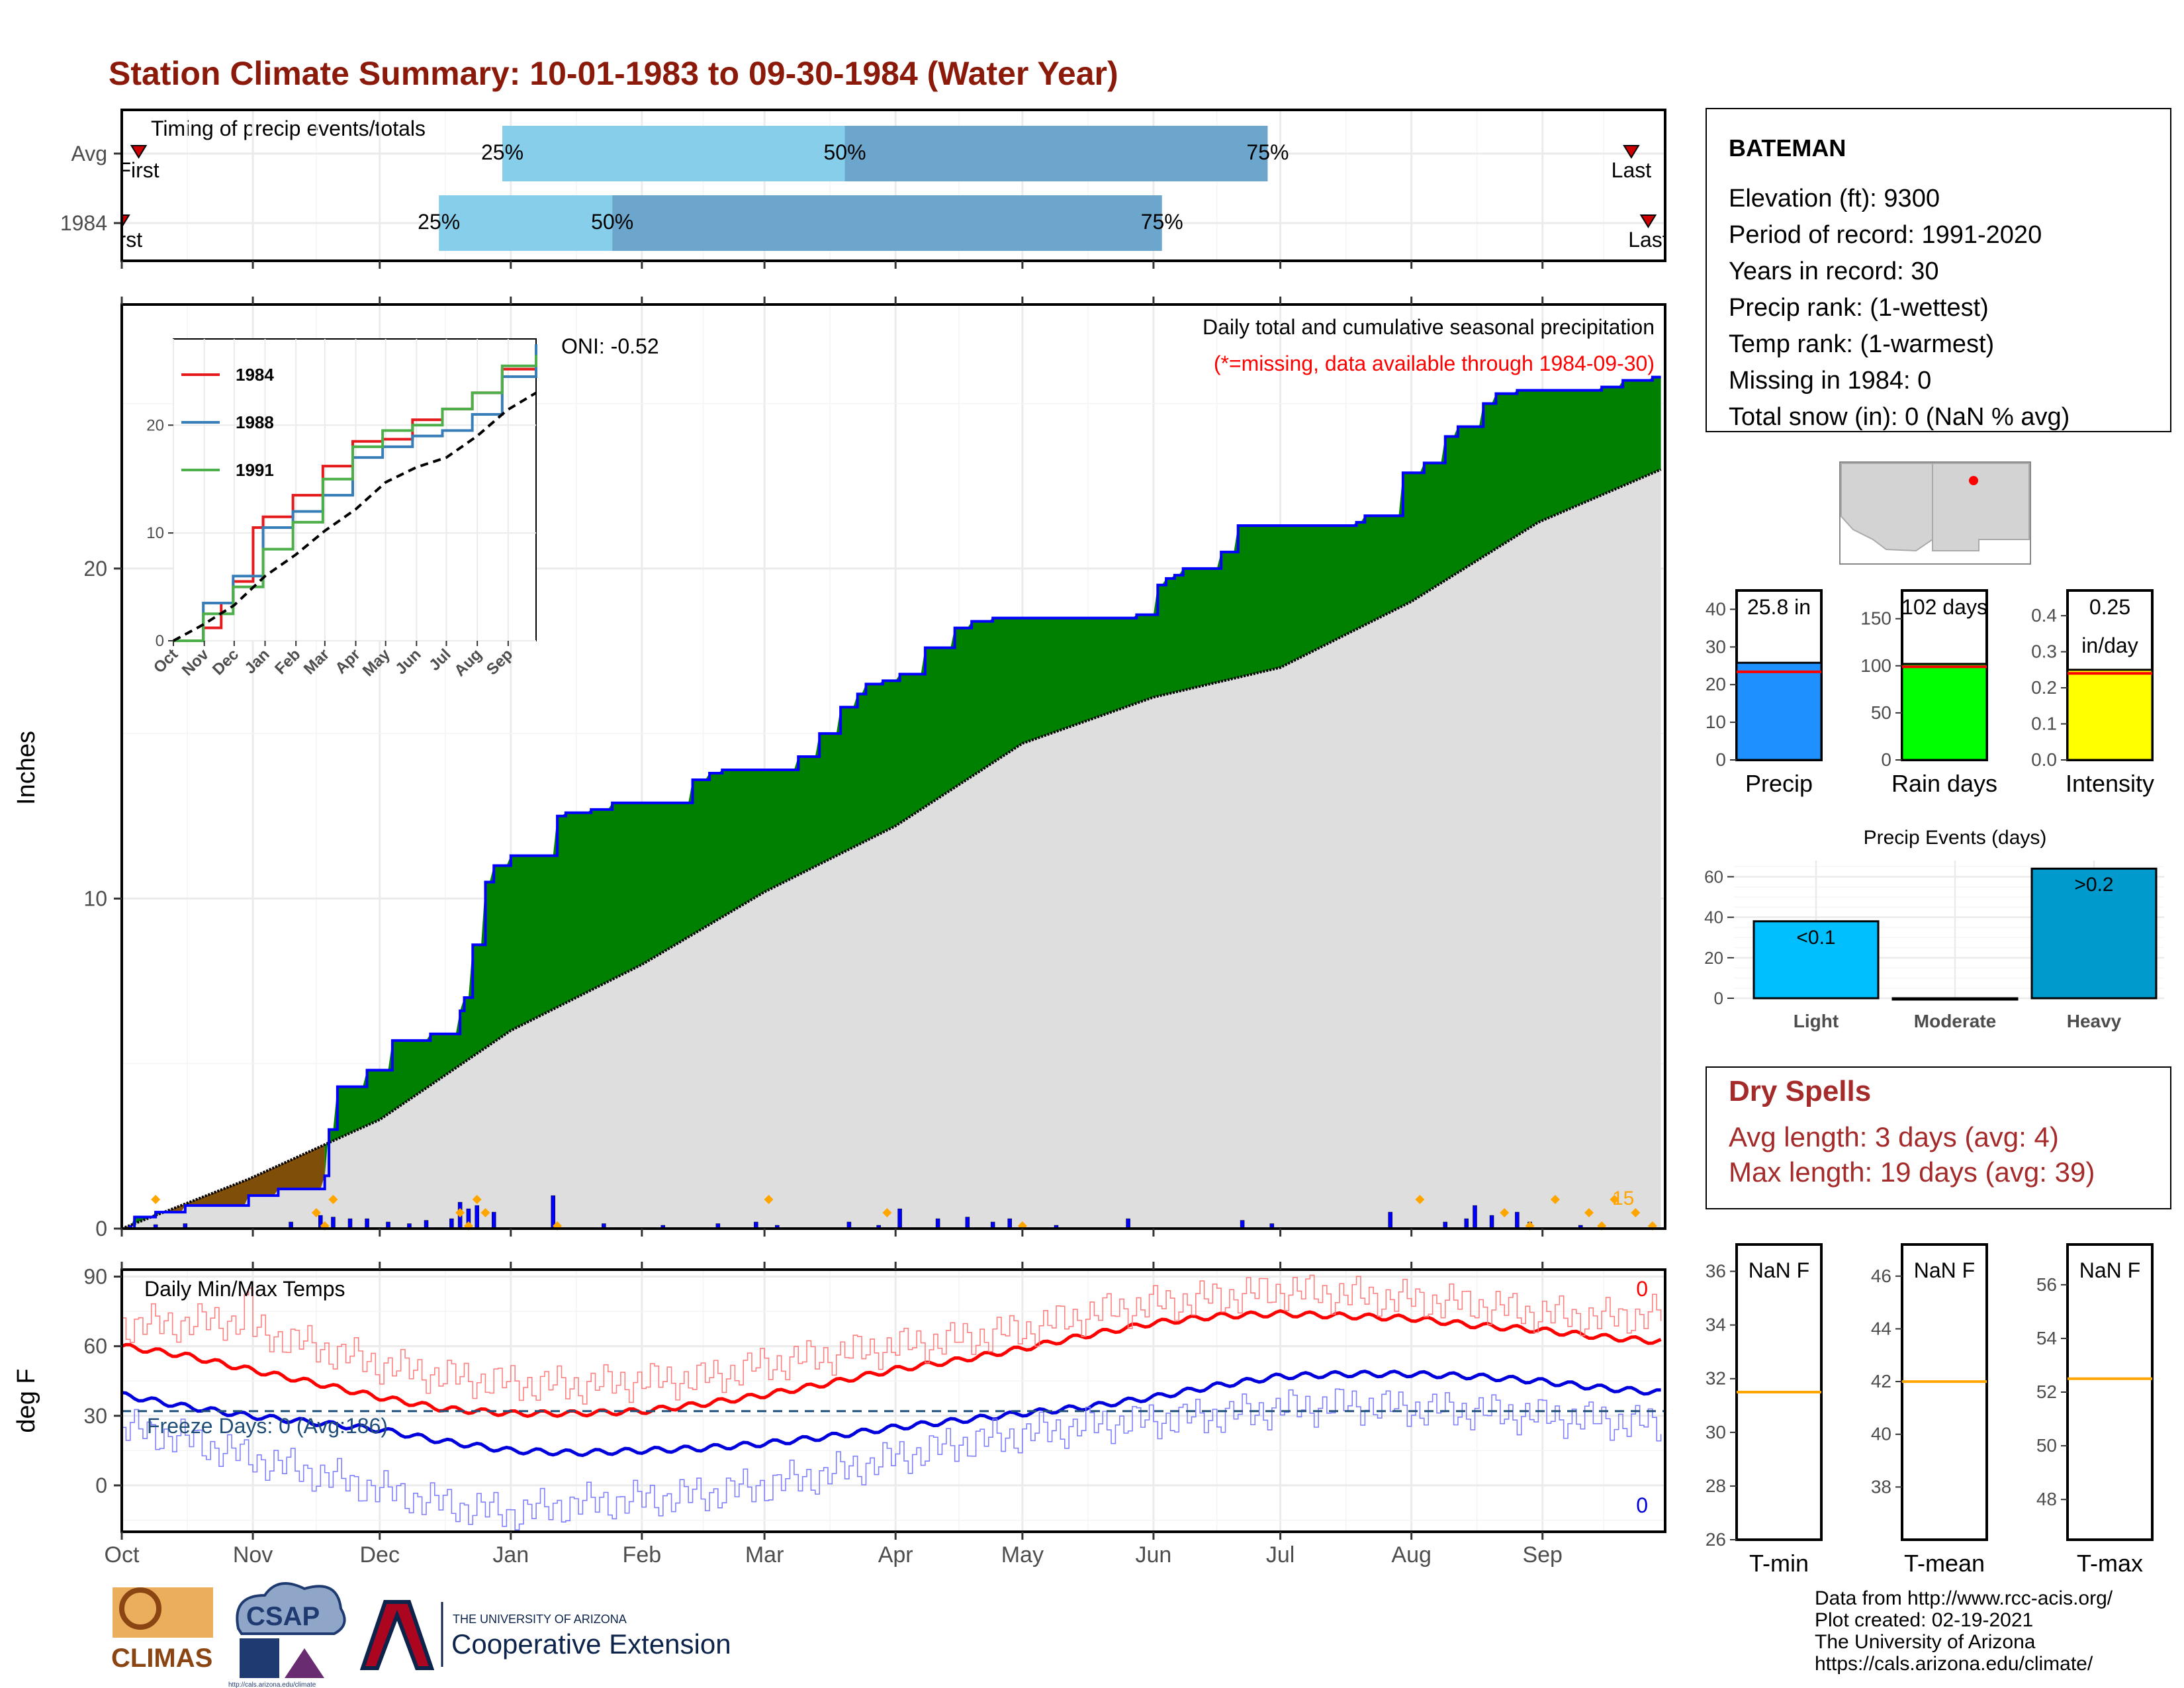 This screenshot has height=1688, width=2184. I want to click on temp-y-axis: 0 30 60 90, so click(813, 1401).